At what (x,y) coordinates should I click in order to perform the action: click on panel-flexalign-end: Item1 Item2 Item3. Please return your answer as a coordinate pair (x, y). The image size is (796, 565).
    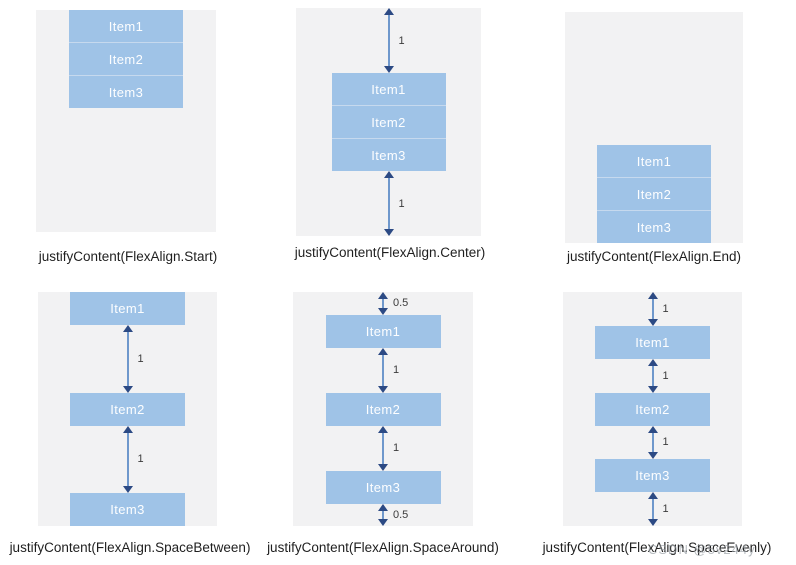
    Looking at the image, I should click on (654, 127).